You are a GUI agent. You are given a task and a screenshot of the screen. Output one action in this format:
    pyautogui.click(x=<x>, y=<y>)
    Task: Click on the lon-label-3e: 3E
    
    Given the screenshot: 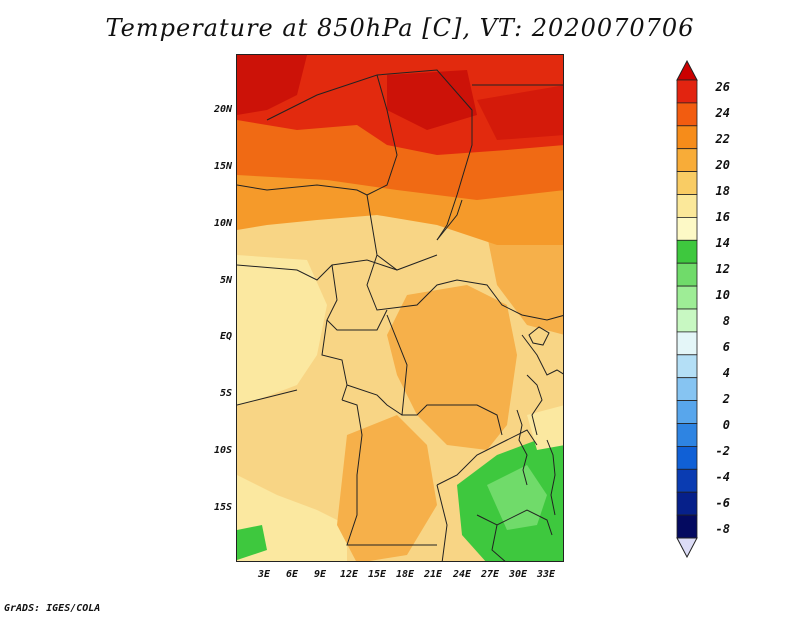 What is the action you would take?
    pyautogui.click(x=264, y=574)
    